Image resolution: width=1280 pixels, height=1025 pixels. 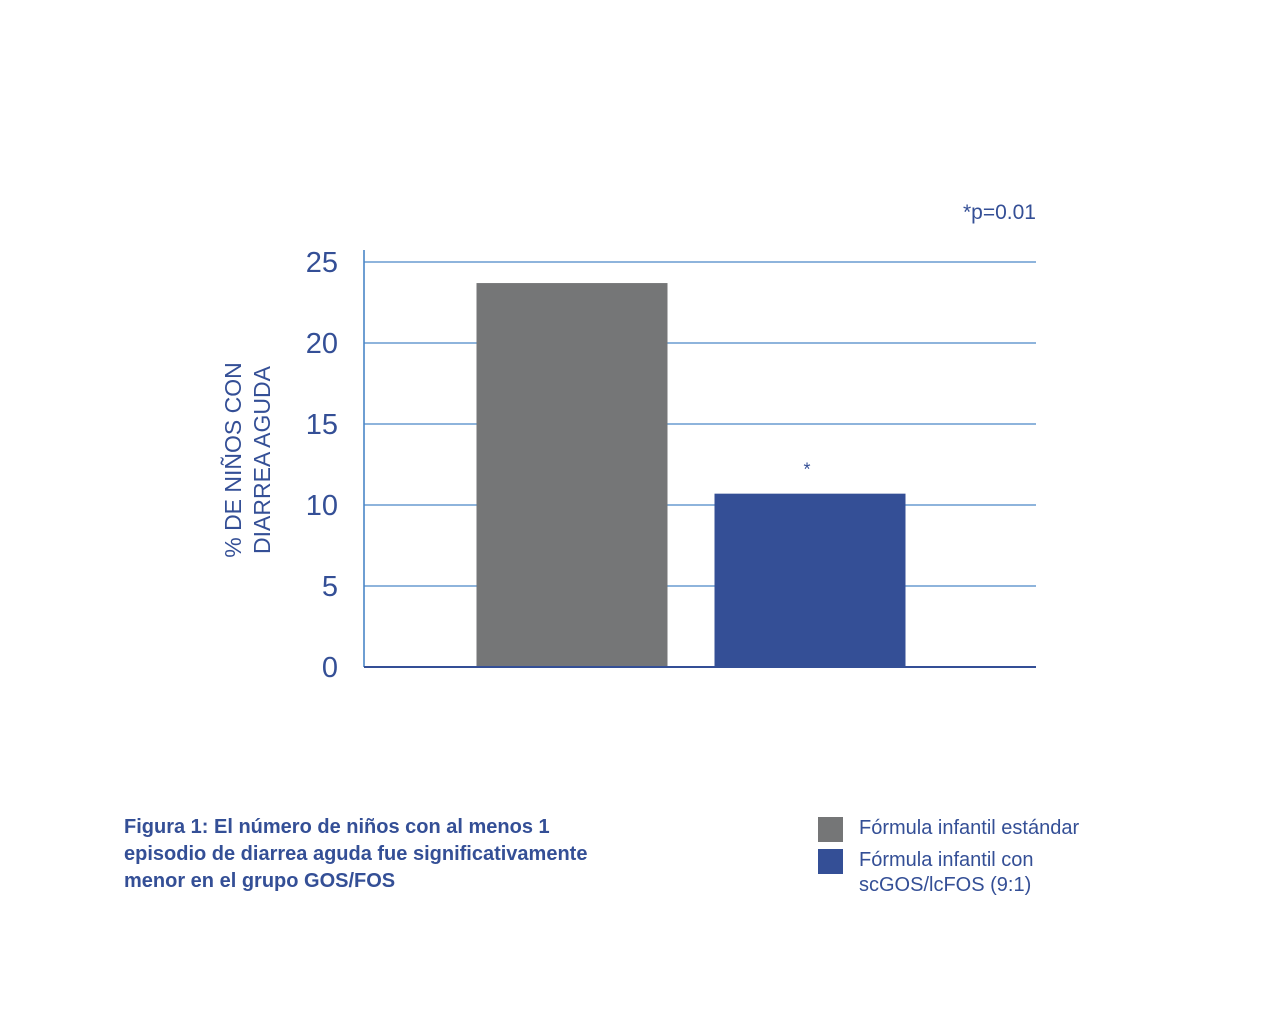 What do you see at coordinates (322, 465) in the screenshot?
I see `y-tick-labels: 0 5 10 15 20 25` at bounding box center [322, 465].